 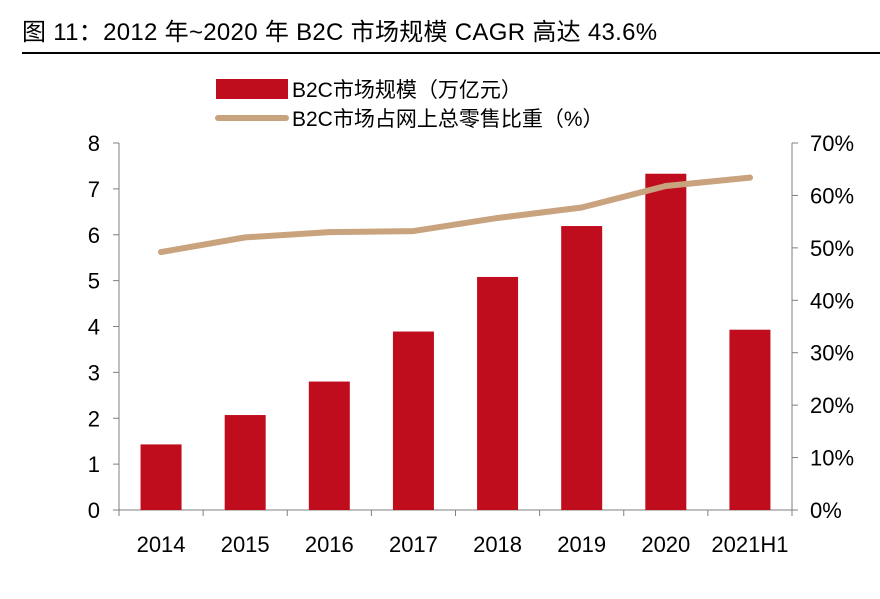 I want to click on bar-2020, so click(x=666, y=341).